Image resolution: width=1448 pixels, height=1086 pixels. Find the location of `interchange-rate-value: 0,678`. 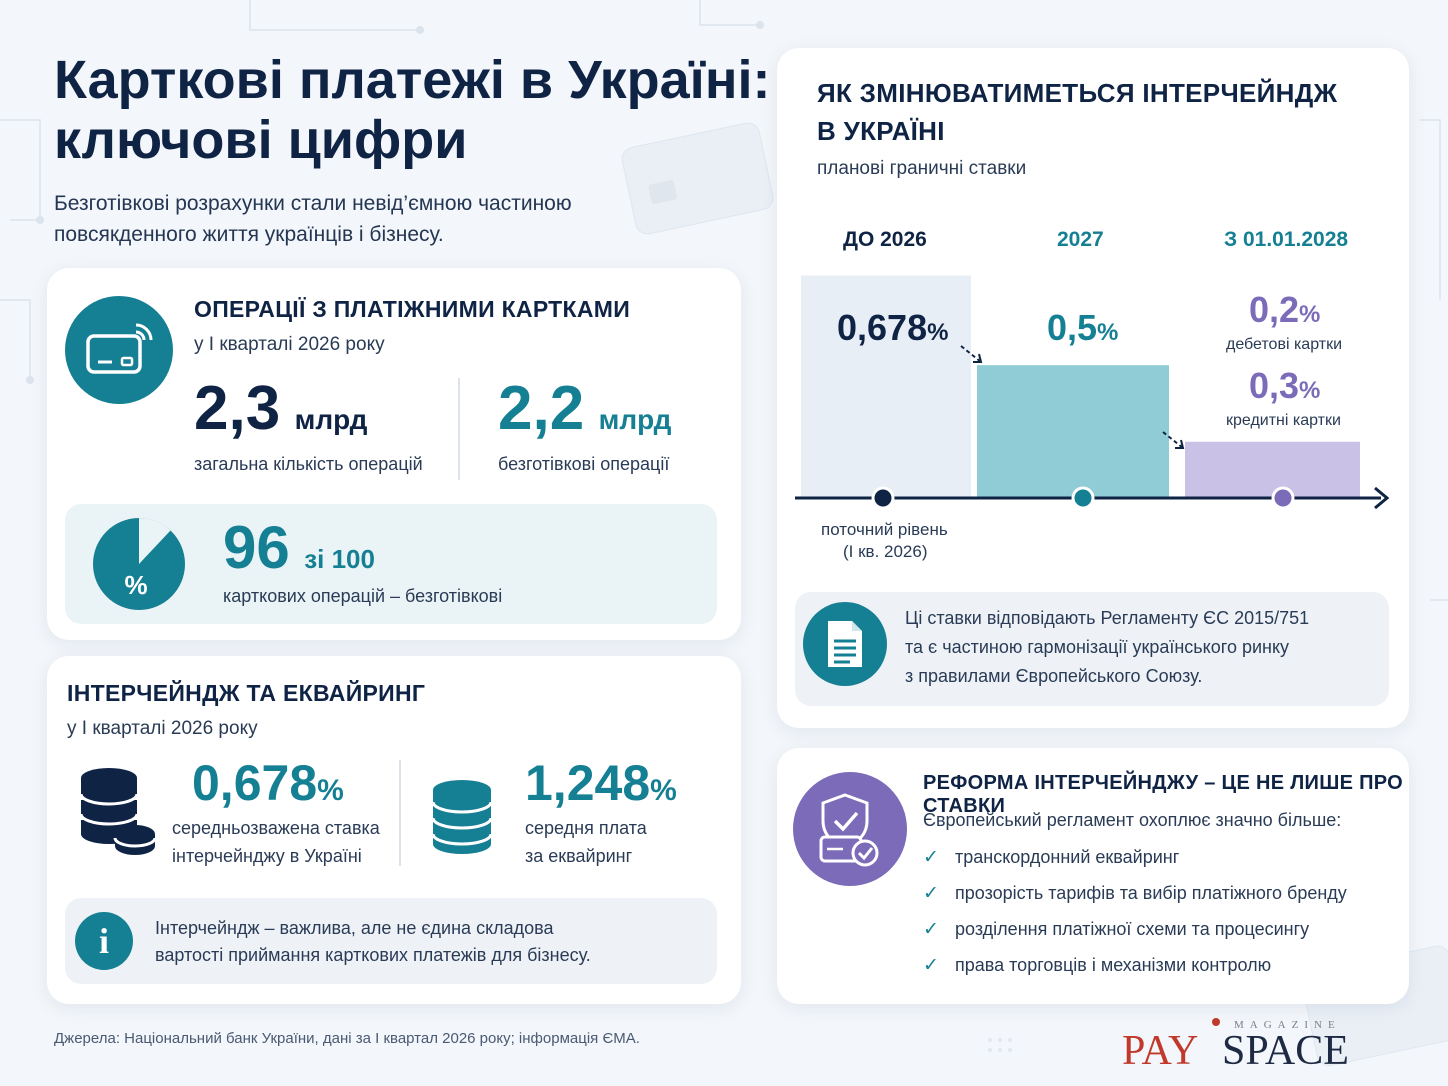

interchange-rate-value: 0,678 is located at coordinates (255, 783).